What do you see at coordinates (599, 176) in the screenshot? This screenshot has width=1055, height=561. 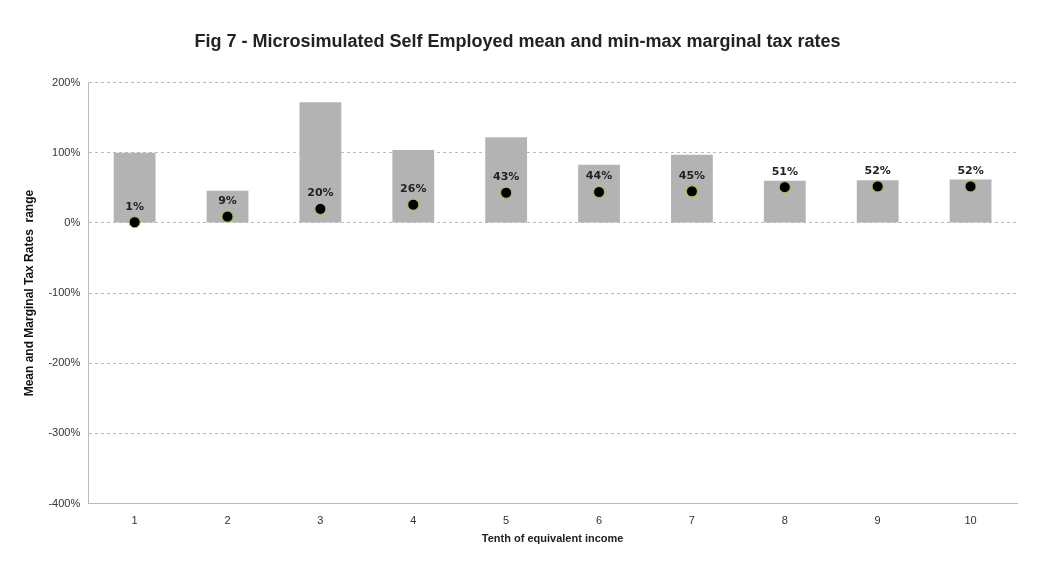 I see `data-label: 44%` at bounding box center [599, 176].